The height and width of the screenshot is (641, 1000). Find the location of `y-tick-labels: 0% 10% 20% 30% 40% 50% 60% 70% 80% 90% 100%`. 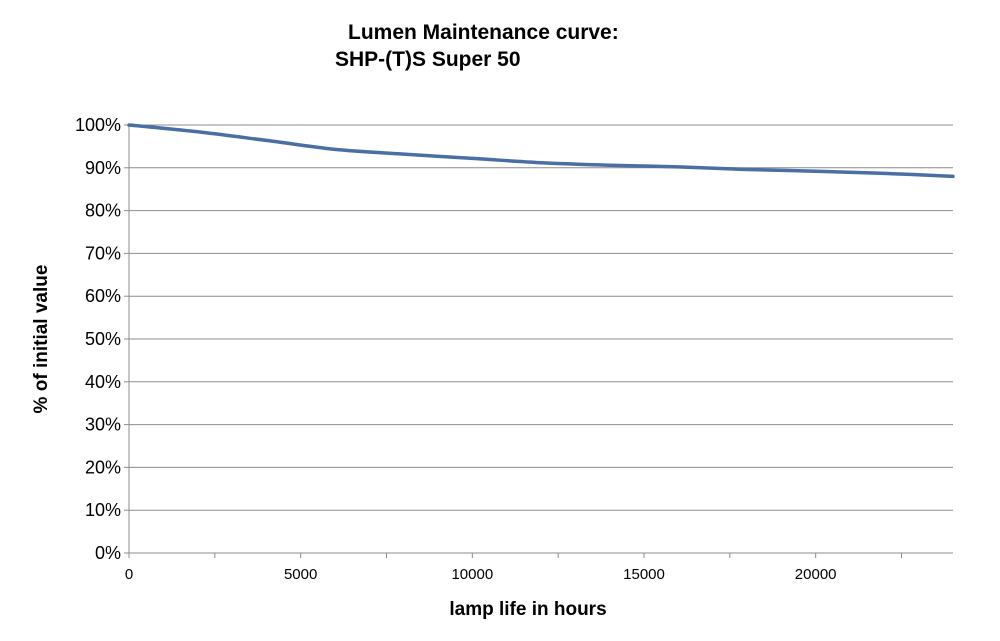

y-tick-labels: 0% 10% 20% 30% 40% 50% 60% 70% 80% 90% 100% is located at coordinates (98, 339).